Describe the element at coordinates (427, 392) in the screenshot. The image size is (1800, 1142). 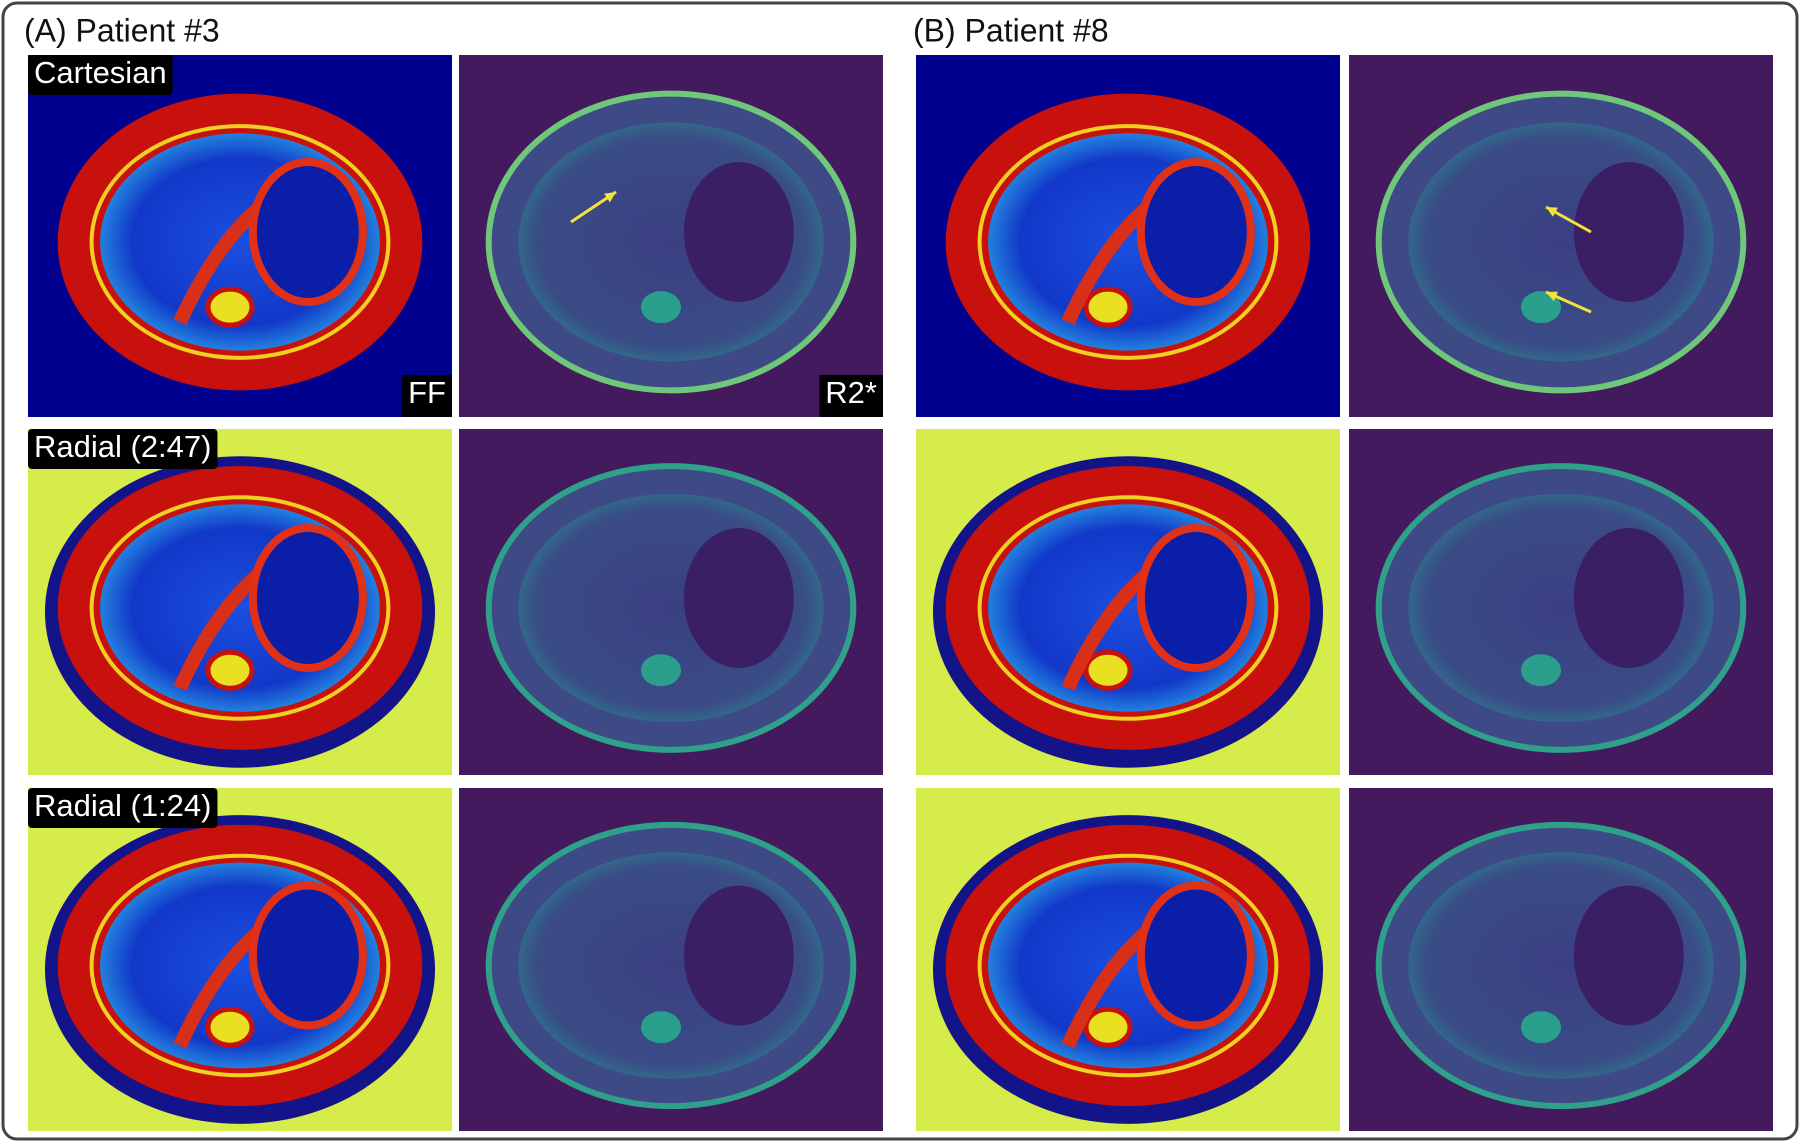
I see `map-label: FF` at that location.